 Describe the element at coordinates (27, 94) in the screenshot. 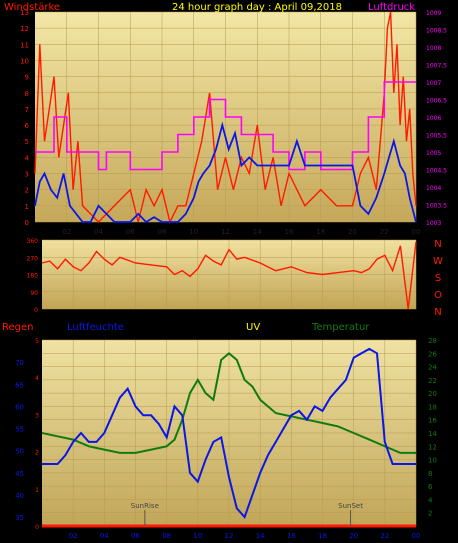

I see `wind-tick-label: 8` at that location.